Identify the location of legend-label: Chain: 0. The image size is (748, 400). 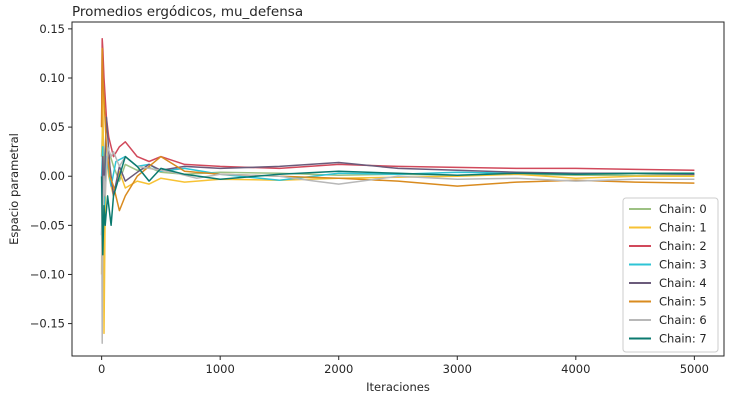
(683, 209).